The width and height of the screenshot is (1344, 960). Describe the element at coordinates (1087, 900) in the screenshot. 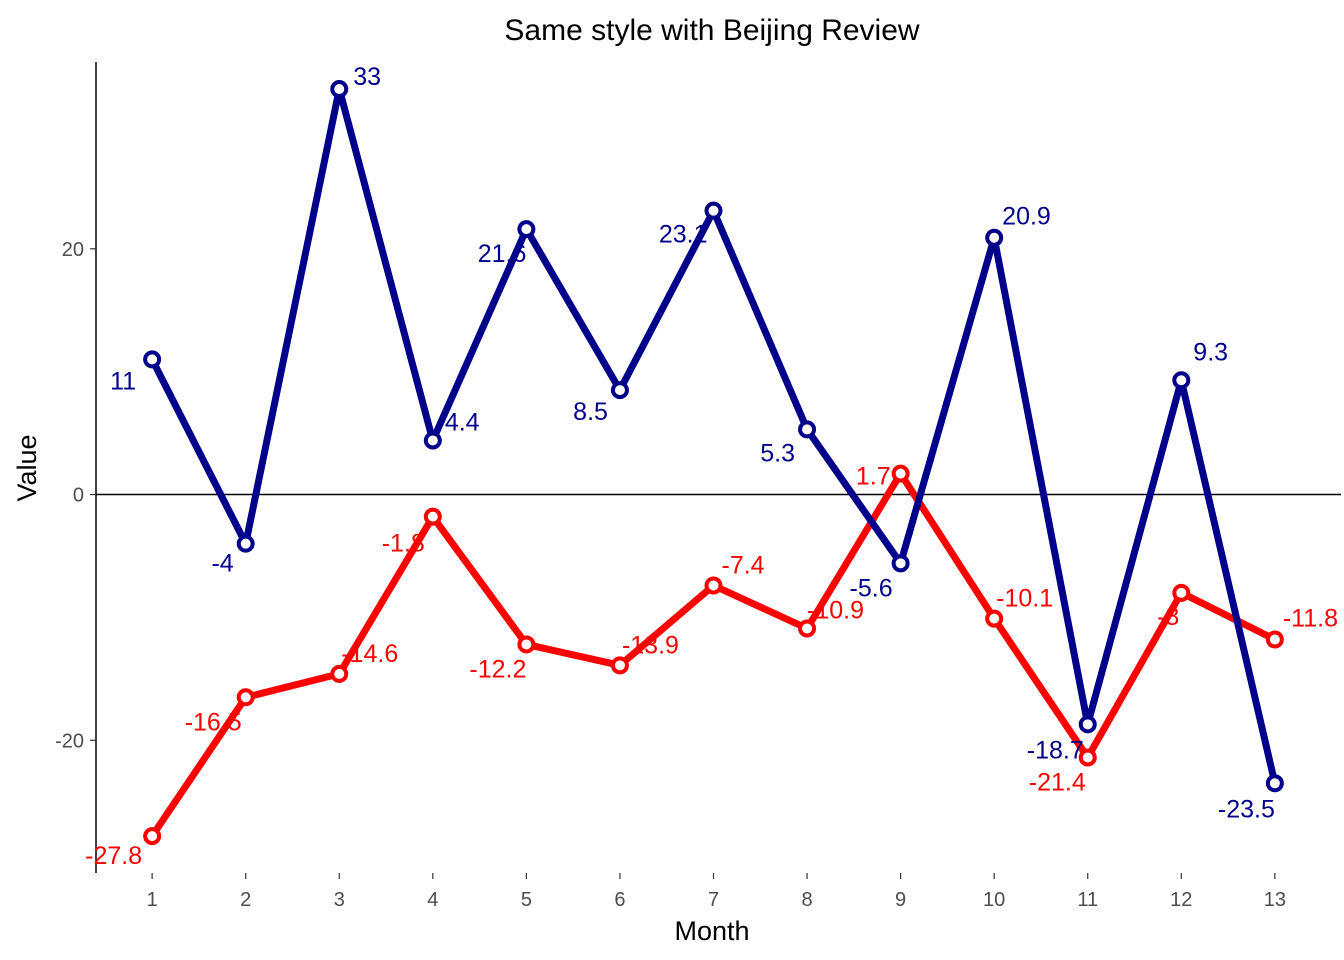

I see `x-tick-label: 11` at that location.